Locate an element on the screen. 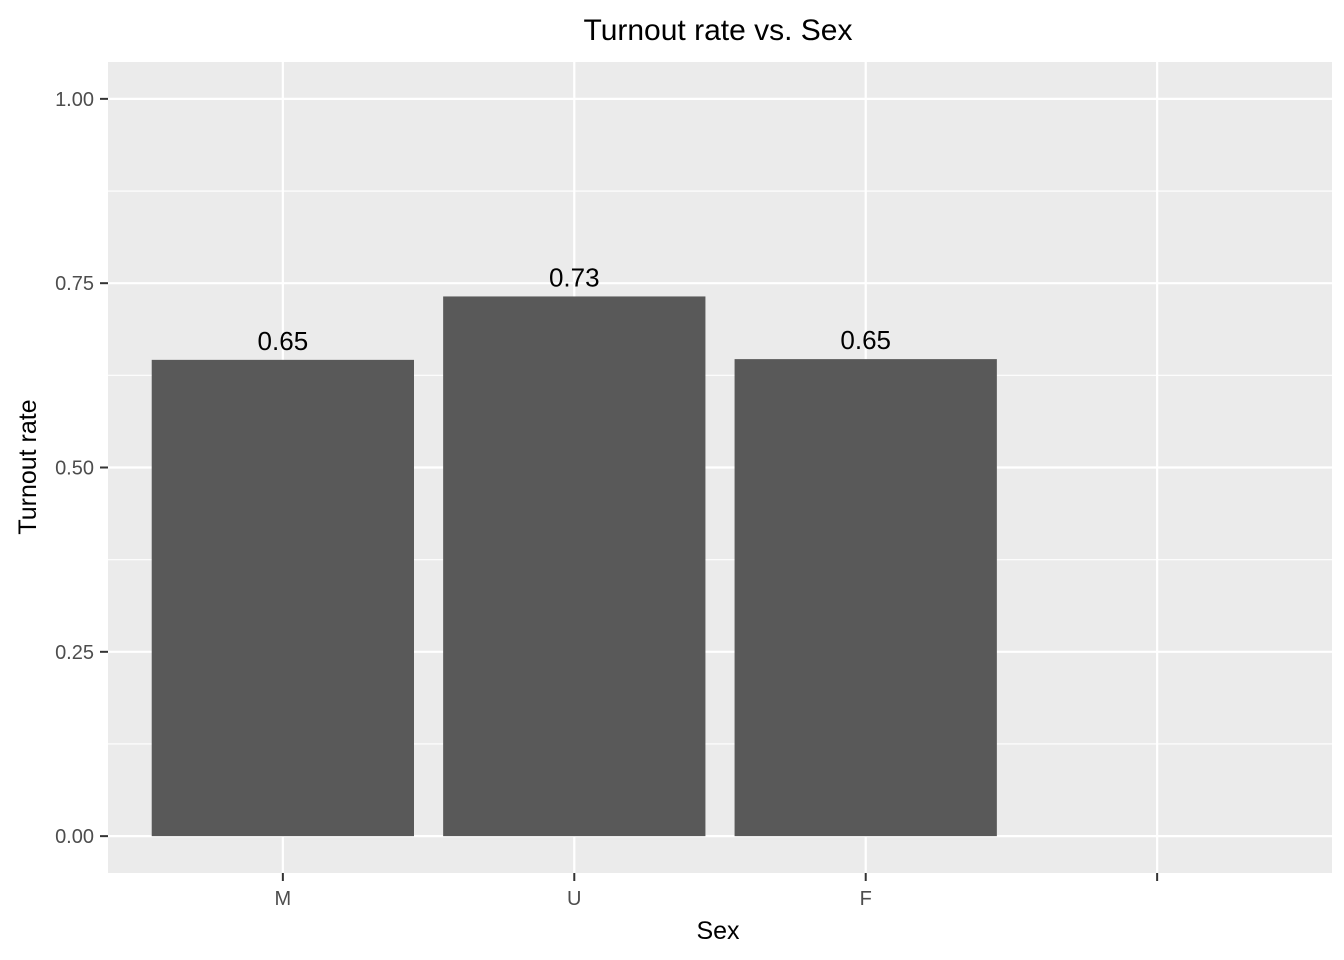  bar-U is located at coordinates (574, 566).